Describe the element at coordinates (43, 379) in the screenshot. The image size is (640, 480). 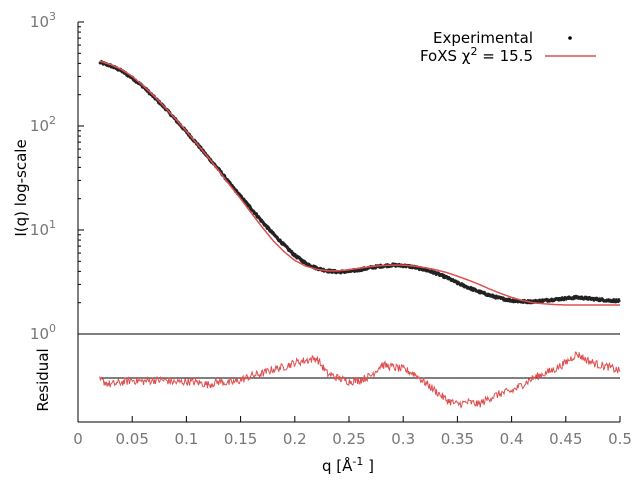
I see `y-axis-label-residual: Residual` at that location.